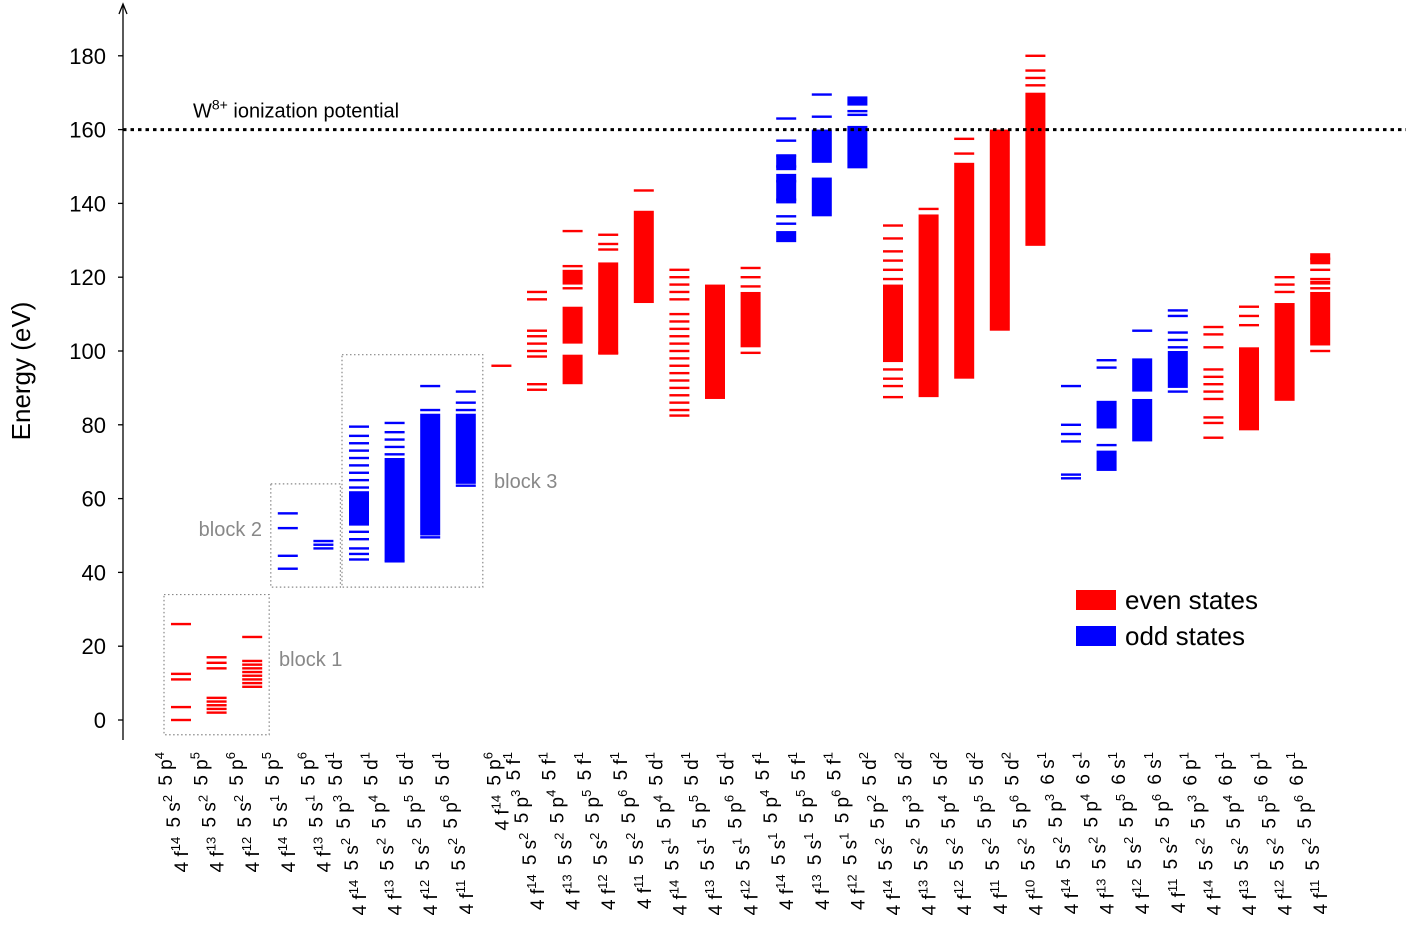 This screenshot has width=1406, height=947. Describe the element at coordinates (94, 425) in the screenshot. I see `y-tick-label: 80` at that location.